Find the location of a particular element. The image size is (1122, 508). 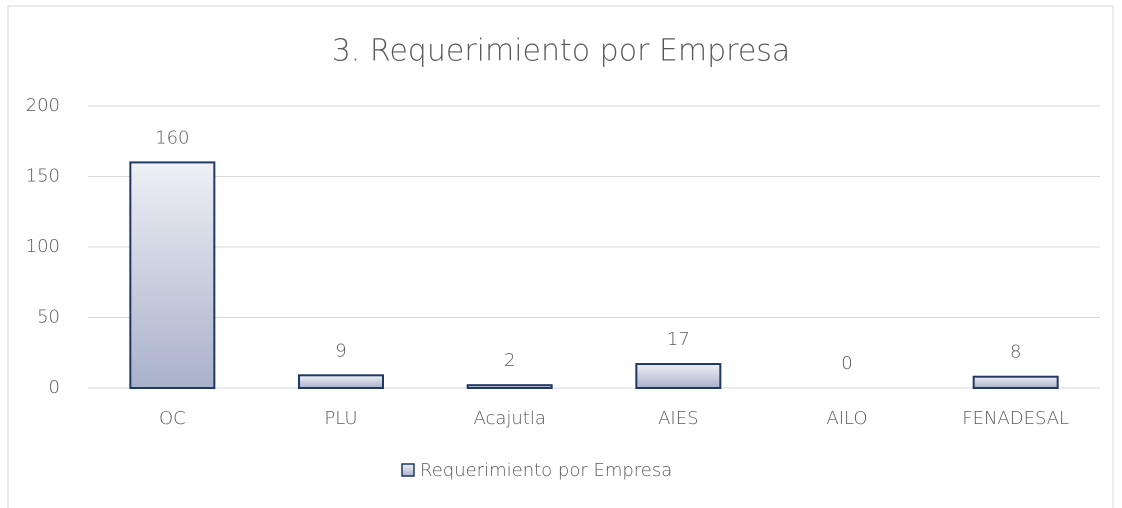

data-label: 8 is located at coordinates (1015, 352).